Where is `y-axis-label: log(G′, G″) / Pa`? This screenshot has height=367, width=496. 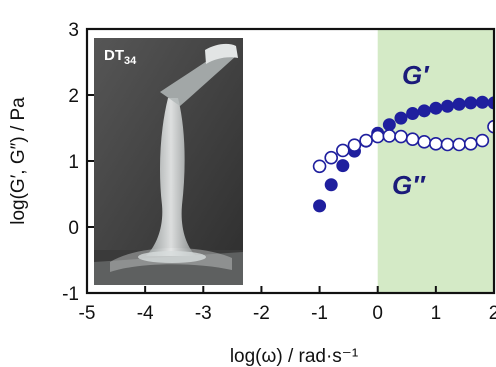
y-axis-label: log(G′, G″) / Pa is located at coordinates (18, 161).